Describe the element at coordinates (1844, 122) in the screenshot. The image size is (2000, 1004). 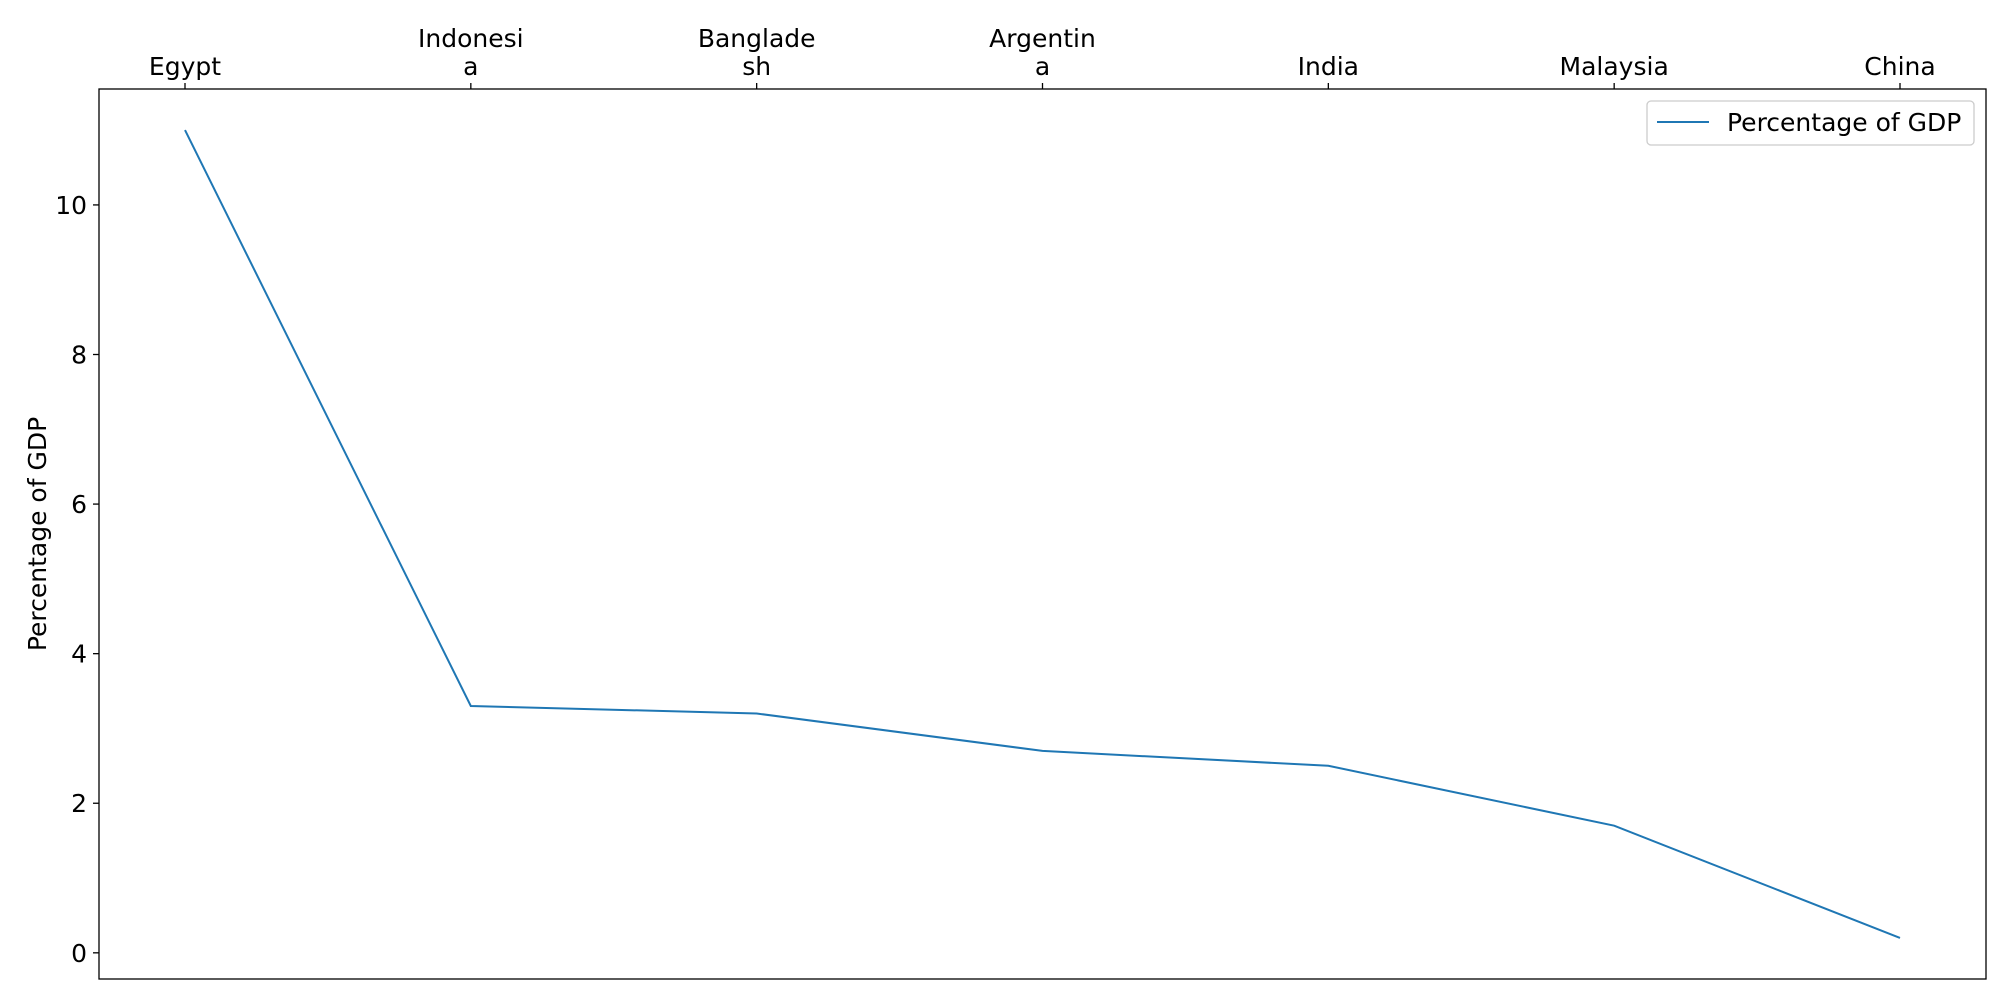
I see `legend-label: Percentage of GDP` at that location.